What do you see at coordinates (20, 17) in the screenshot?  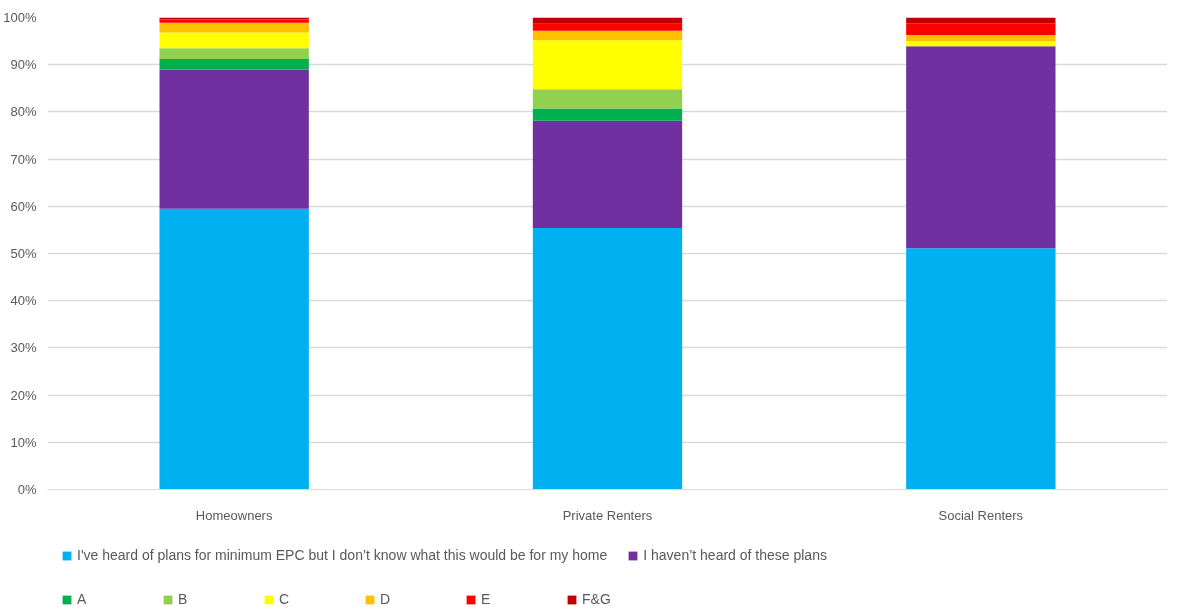 I see `y-tick-label: 100%` at bounding box center [20, 17].